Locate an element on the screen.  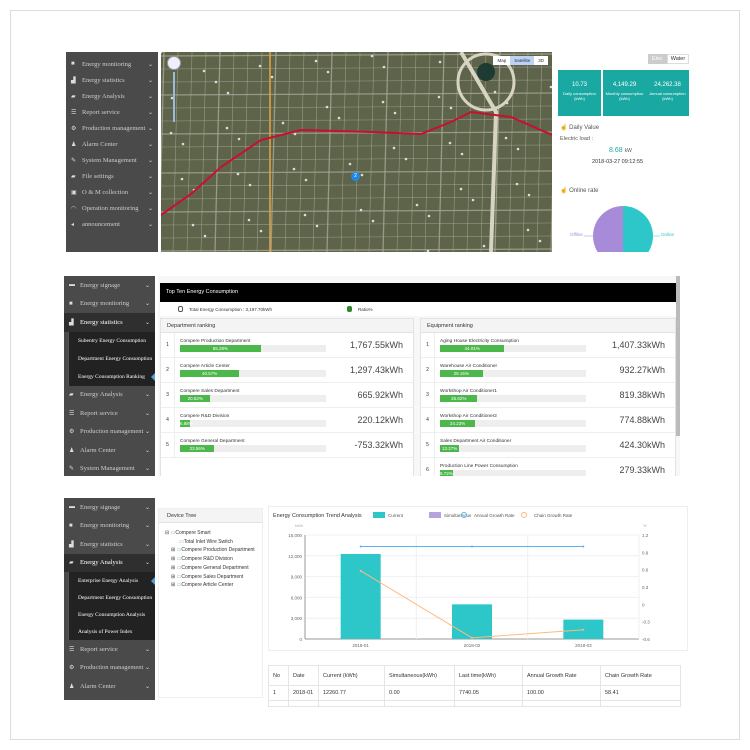
map-type-satellite: Satellite is located at coordinates (522, 60).